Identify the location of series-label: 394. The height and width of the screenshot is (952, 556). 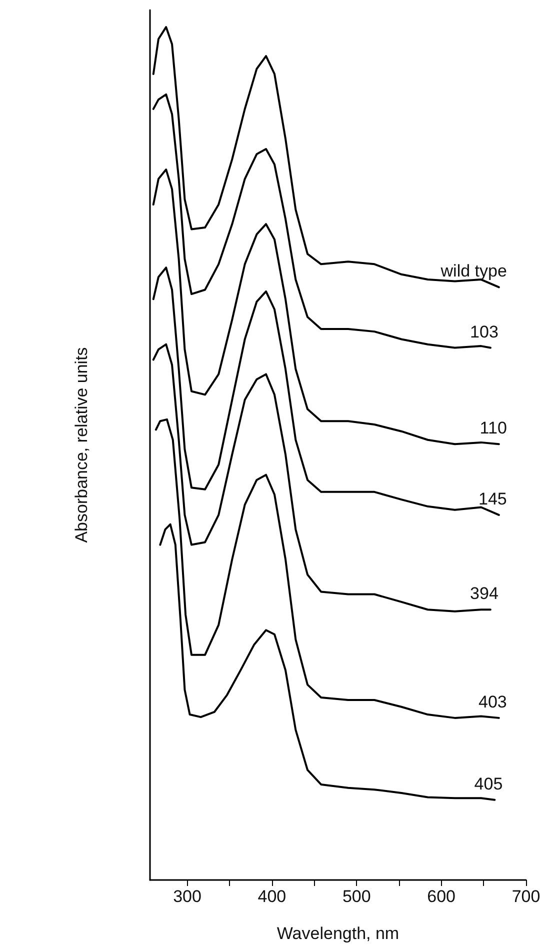
(484, 594).